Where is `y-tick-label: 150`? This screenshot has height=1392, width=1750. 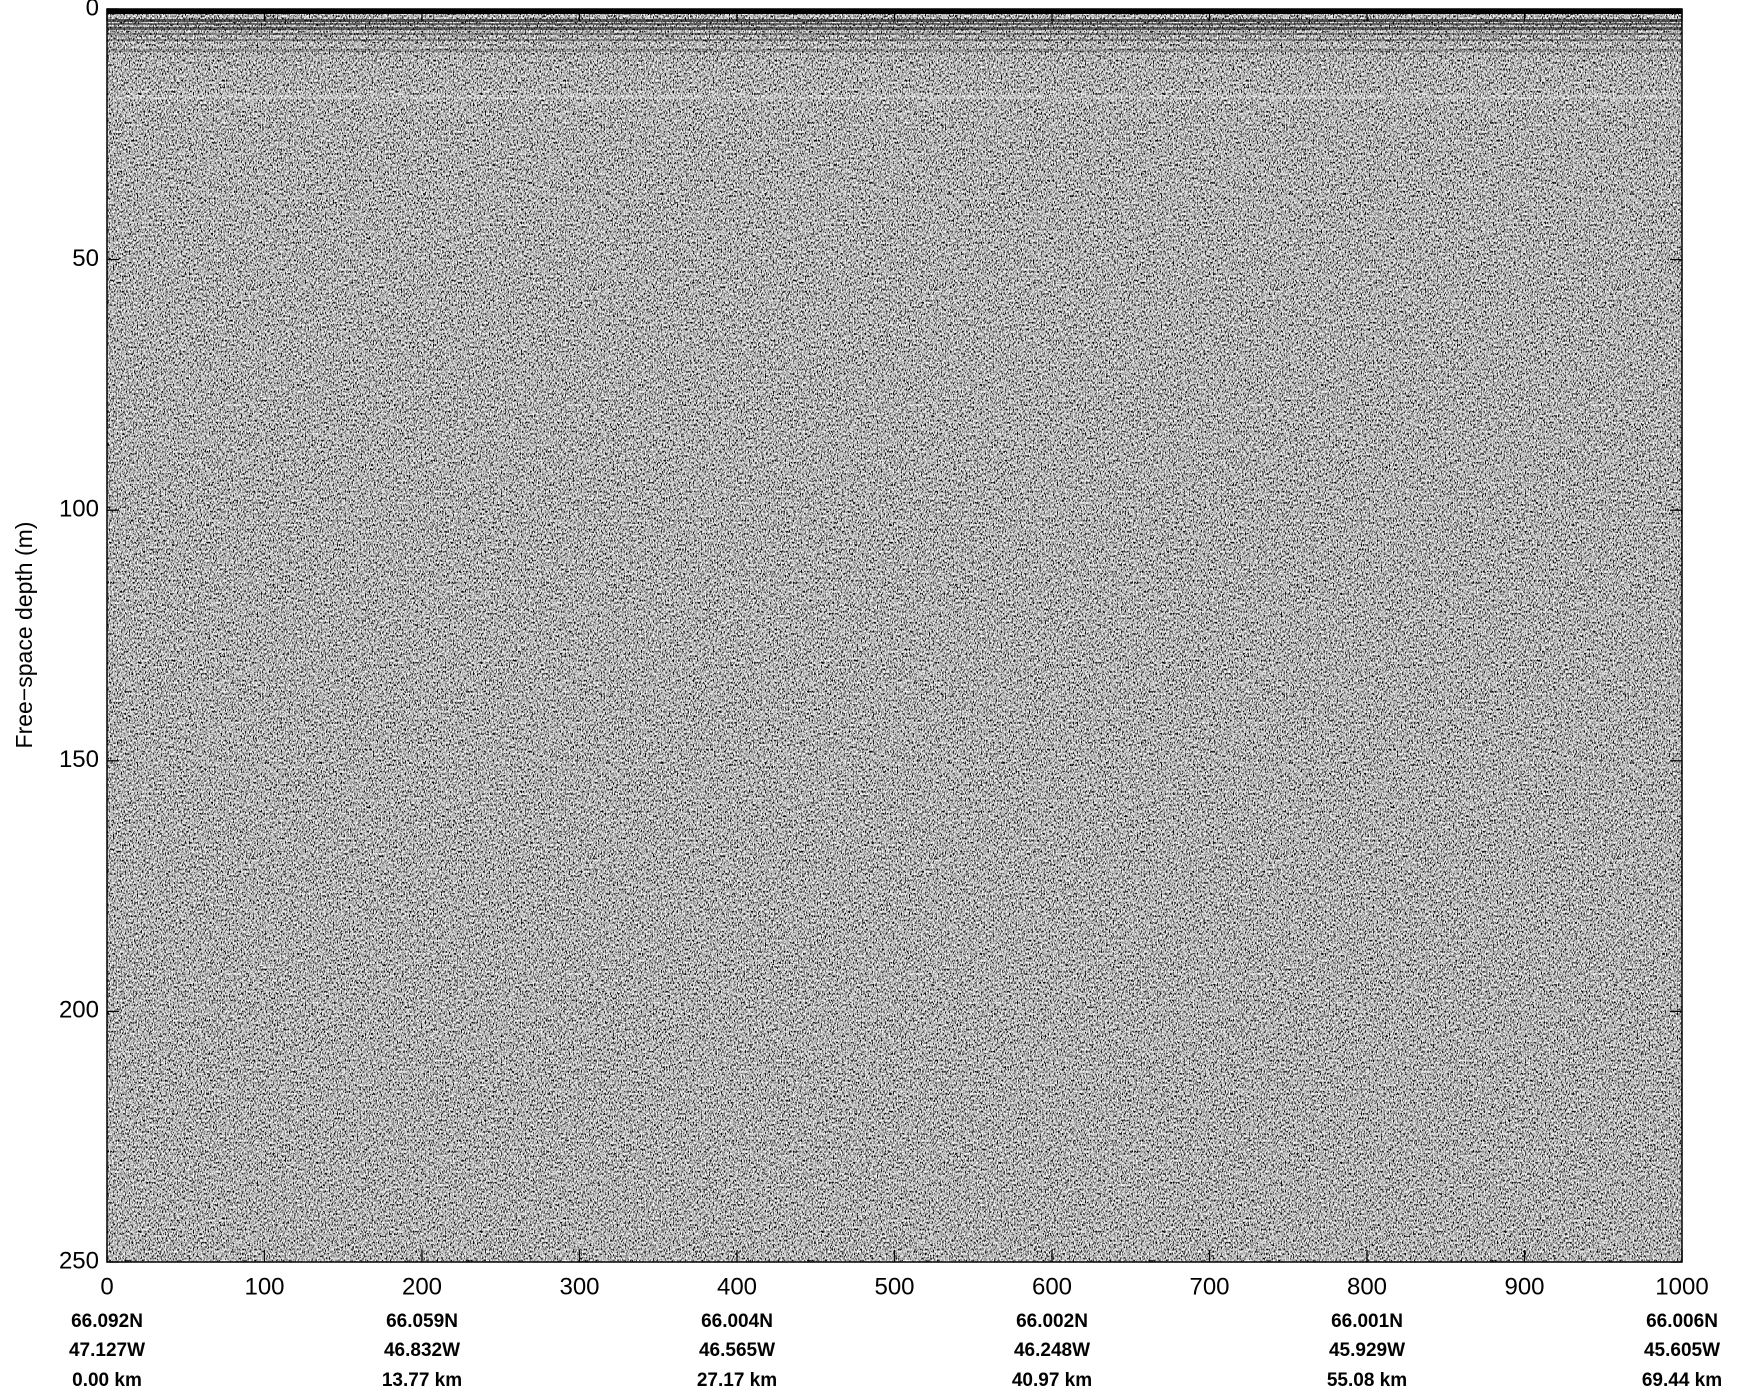 y-tick-label: 150 is located at coordinates (79, 759).